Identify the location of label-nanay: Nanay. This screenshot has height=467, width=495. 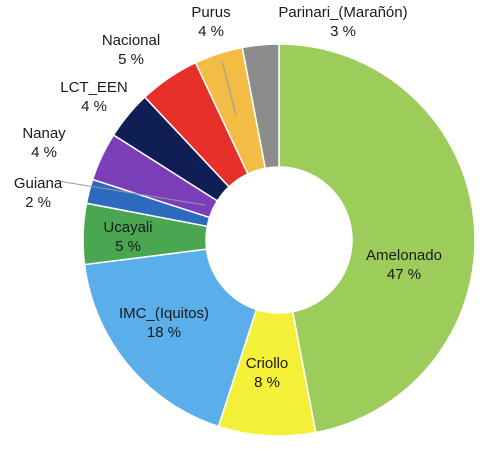
(44, 133).